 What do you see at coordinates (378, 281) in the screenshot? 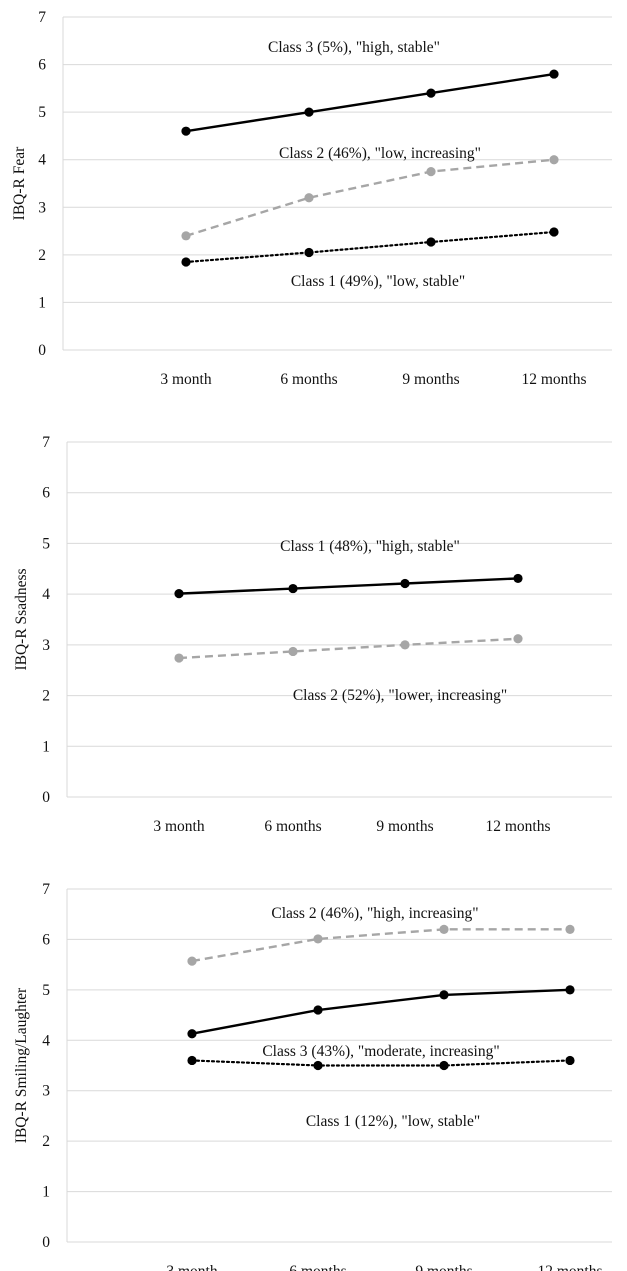
I see `series-label: Class 1 (49%), "low, stable"` at bounding box center [378, 281].